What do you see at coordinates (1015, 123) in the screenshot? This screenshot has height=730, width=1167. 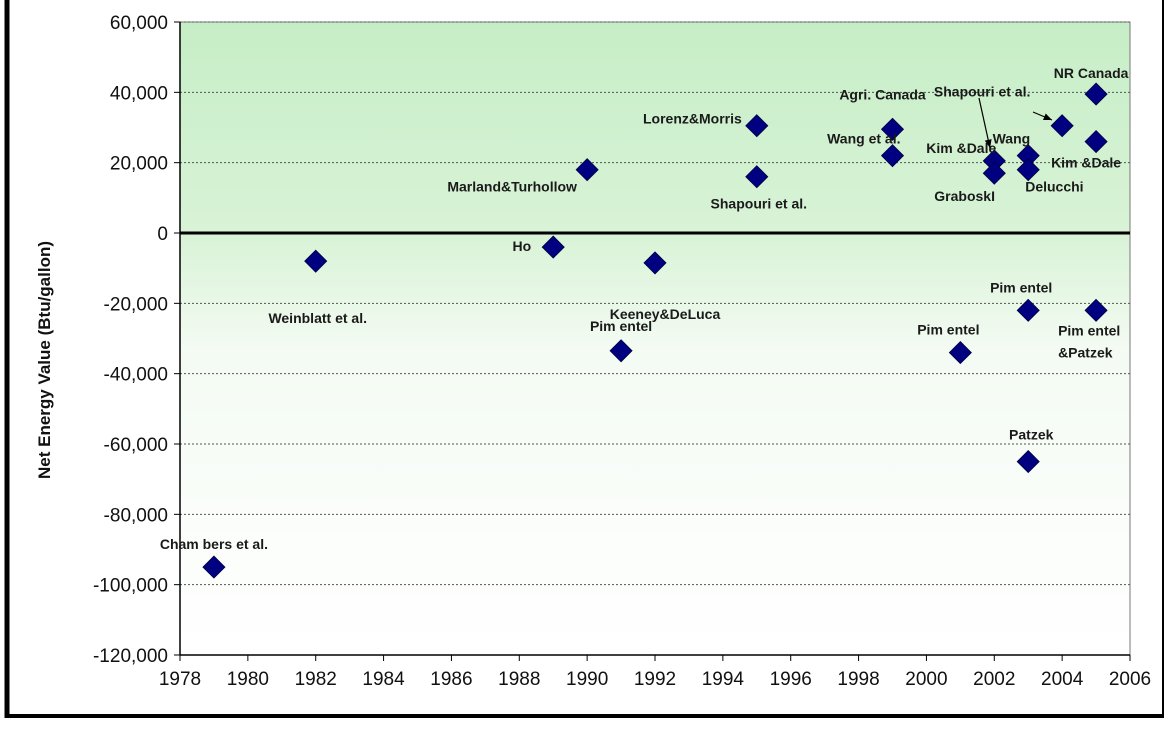 I see `annotation-arrows` at bounding box center [1015, 123].